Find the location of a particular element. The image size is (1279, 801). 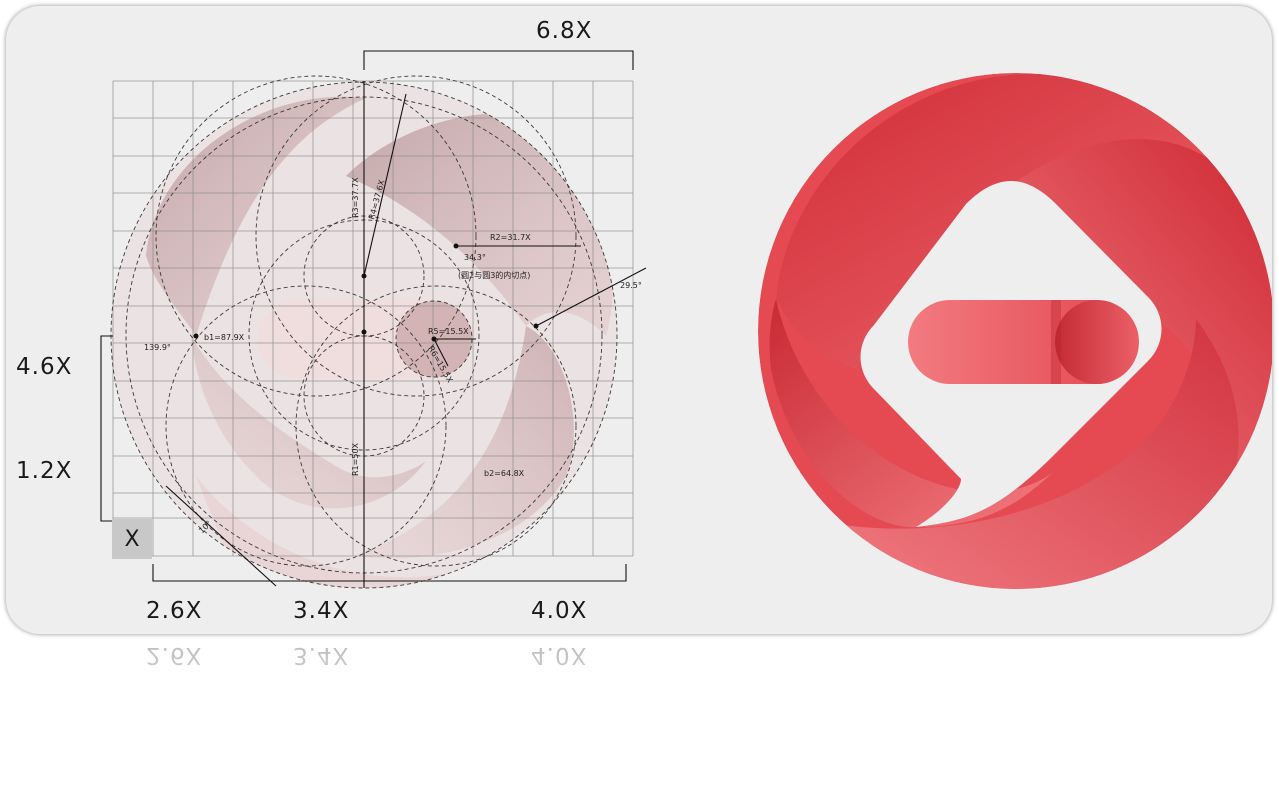

upper-right-band is located at coordinates (480, 224).